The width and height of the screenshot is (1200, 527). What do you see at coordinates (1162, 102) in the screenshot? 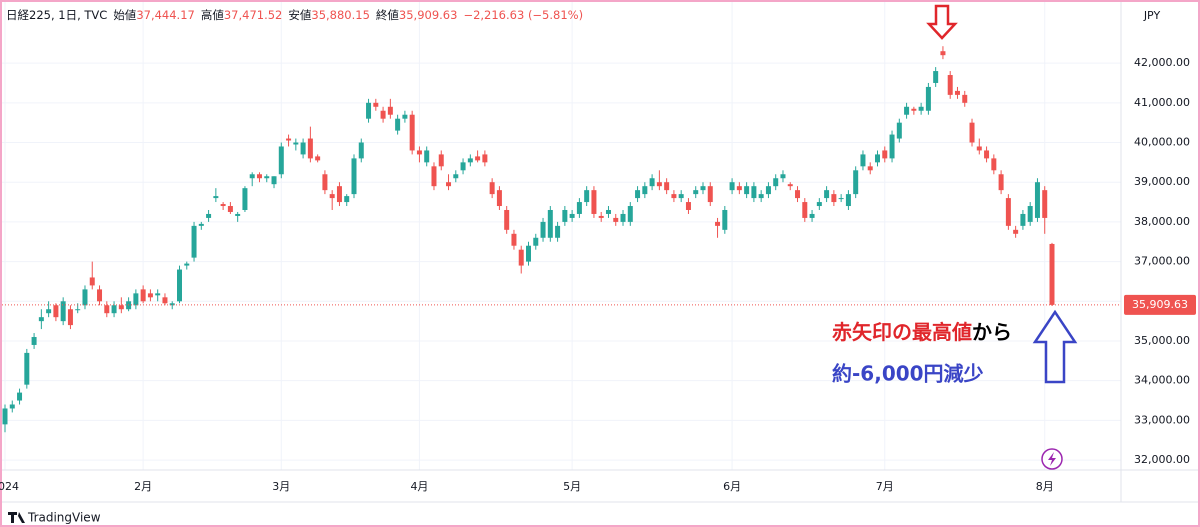
I see `y-tick-label: 41,000.00` at bounding box center [1162, 102].